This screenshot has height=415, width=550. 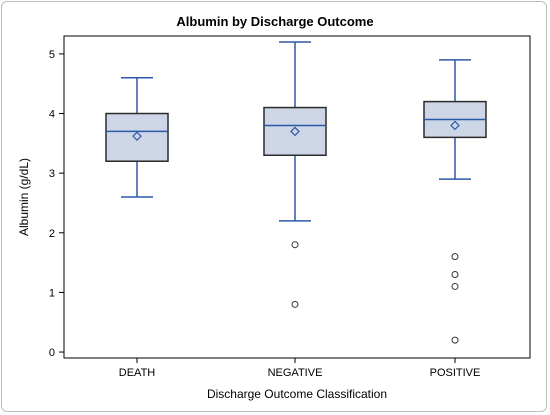 I want to click on x-tick-label: POSITIVE, so click(x=455, y=373).